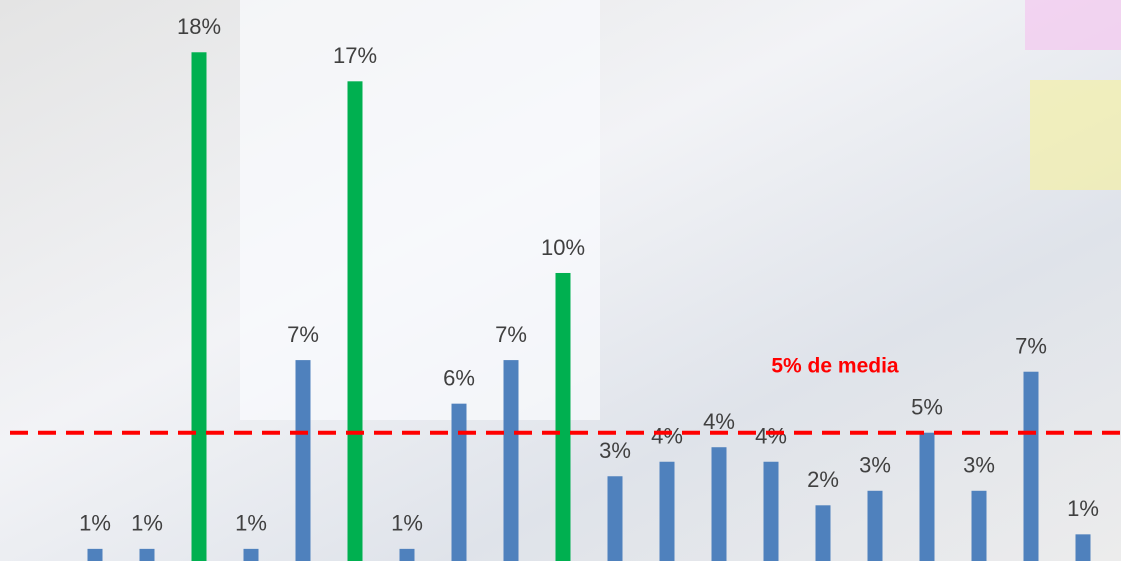 This screenshot has width=1121, height=561. What do you see at coordinates (563, 247) in the screenshot?
I see `value-label: 10%` at bounding box center [563, 247].